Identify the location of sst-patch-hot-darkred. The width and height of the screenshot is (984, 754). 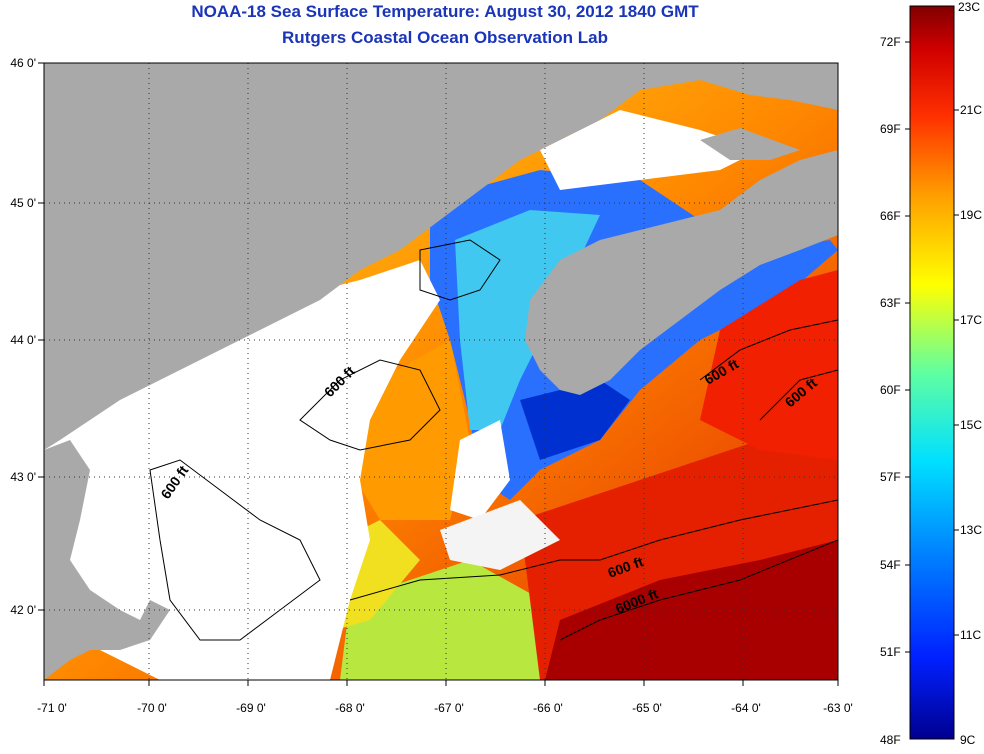
(691, 610).